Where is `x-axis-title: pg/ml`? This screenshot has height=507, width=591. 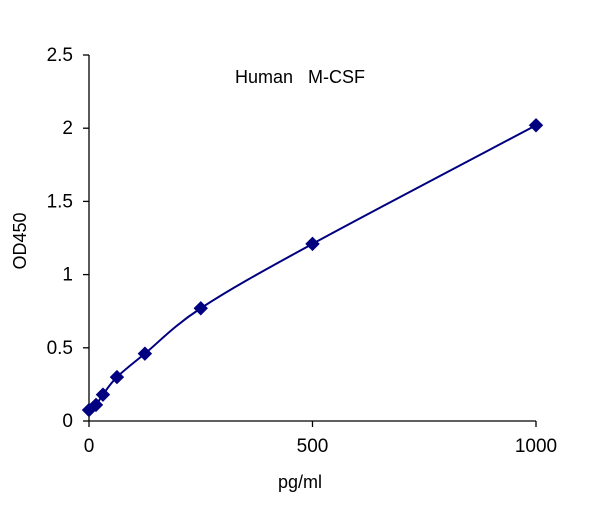 x-axis-title: pg/ml is located at coordinates (300, 482).